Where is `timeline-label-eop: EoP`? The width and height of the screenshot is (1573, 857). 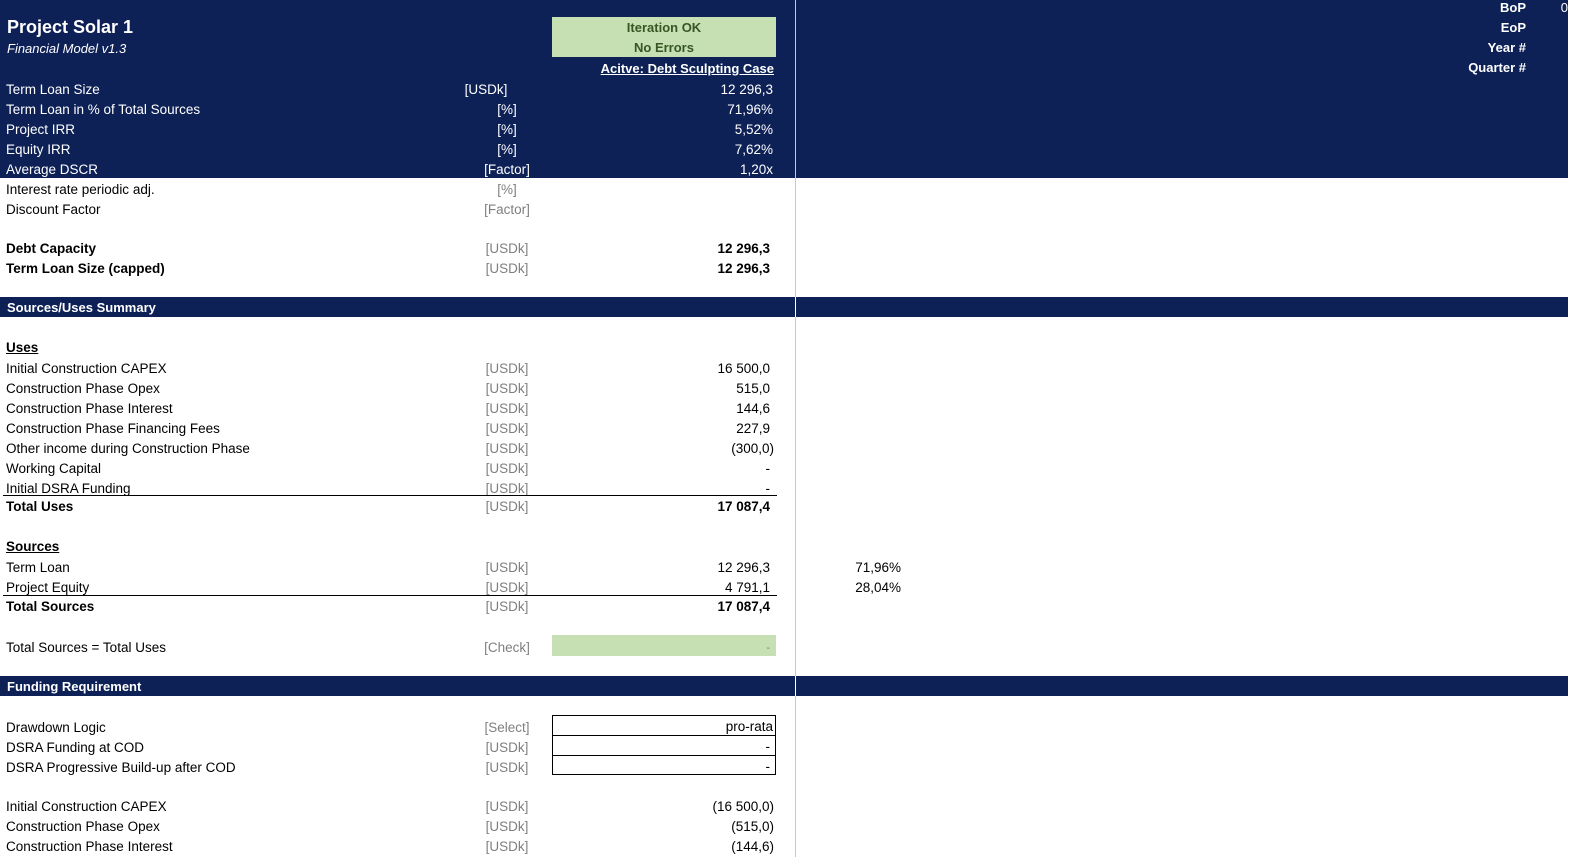
timeline-label-eop: EoP is located at coordinates (1513, 27).